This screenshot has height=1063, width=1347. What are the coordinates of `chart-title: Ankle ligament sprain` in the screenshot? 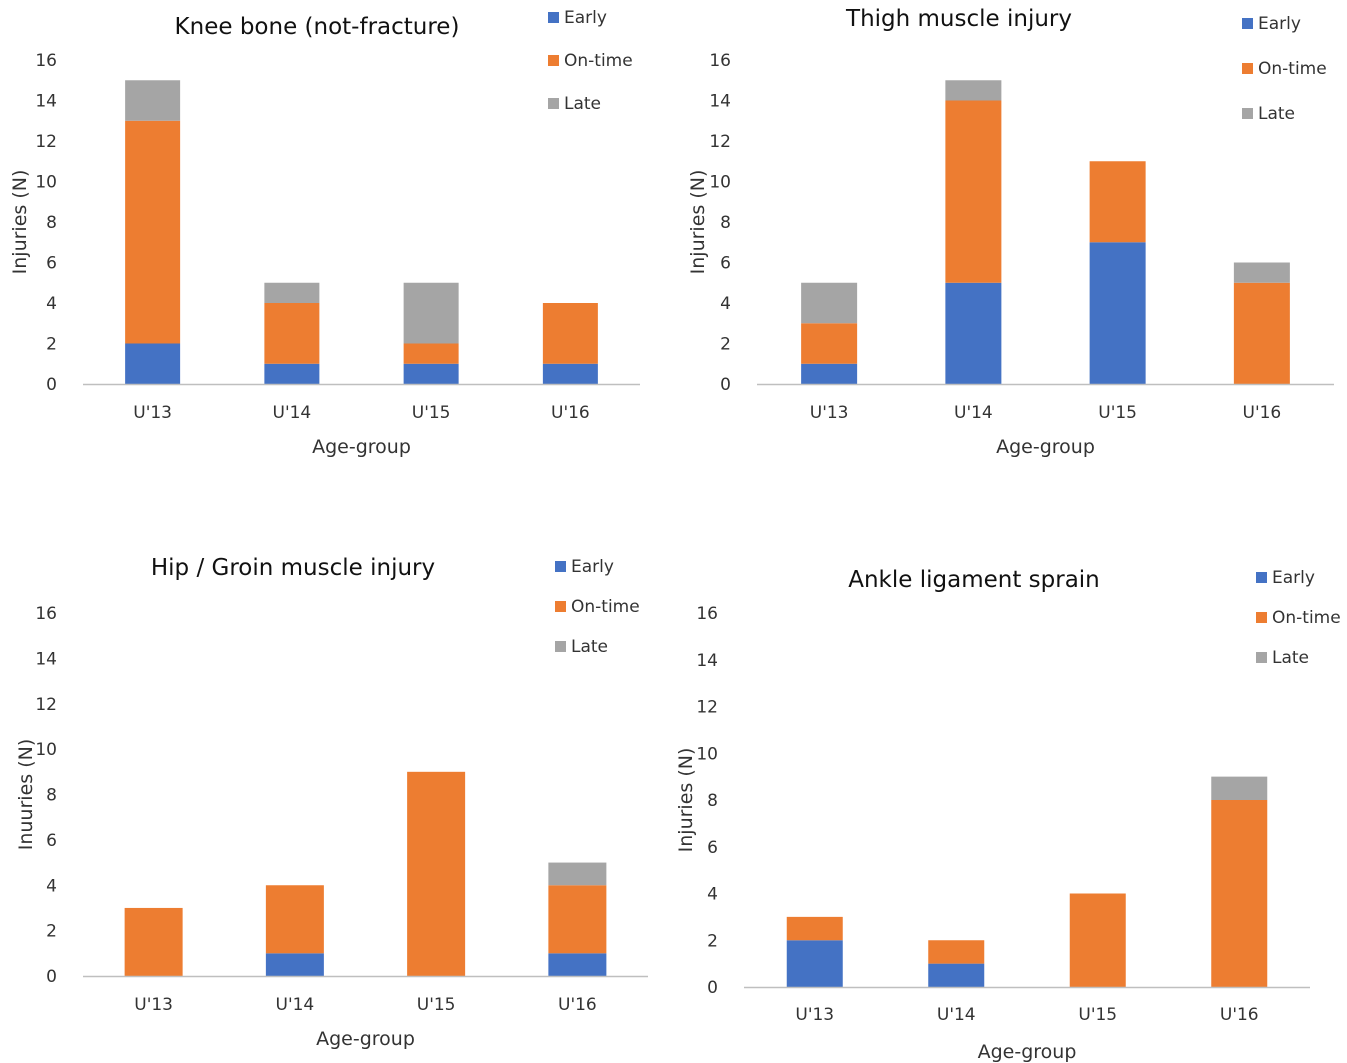 It's located at (974, 580).